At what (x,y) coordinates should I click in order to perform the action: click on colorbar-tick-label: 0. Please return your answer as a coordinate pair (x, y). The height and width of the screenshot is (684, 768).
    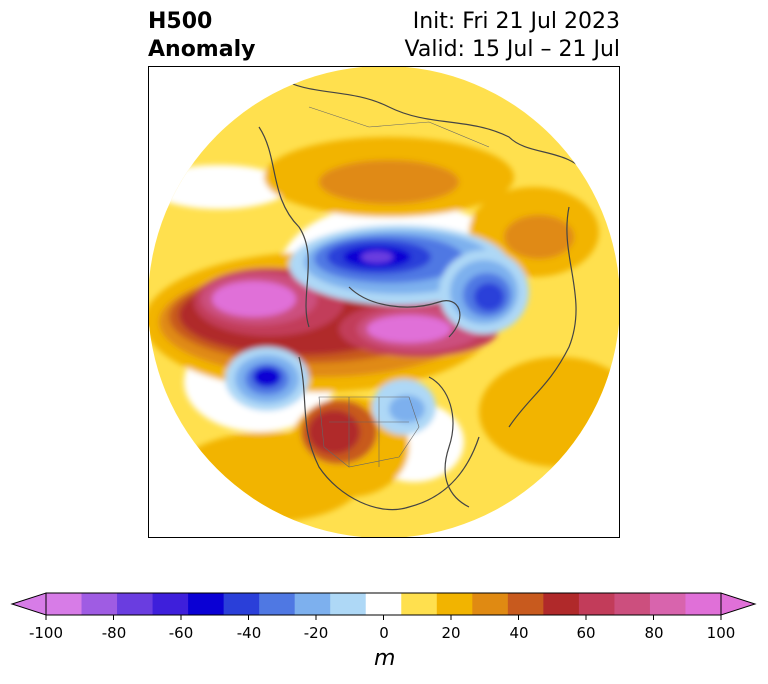
    Looking at the image, I should click on (384, 633).